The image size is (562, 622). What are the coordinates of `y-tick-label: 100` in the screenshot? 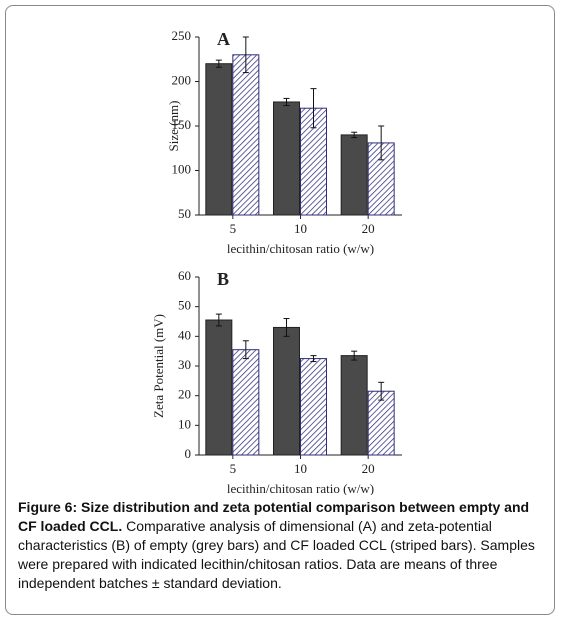 It's located at (182, 168).